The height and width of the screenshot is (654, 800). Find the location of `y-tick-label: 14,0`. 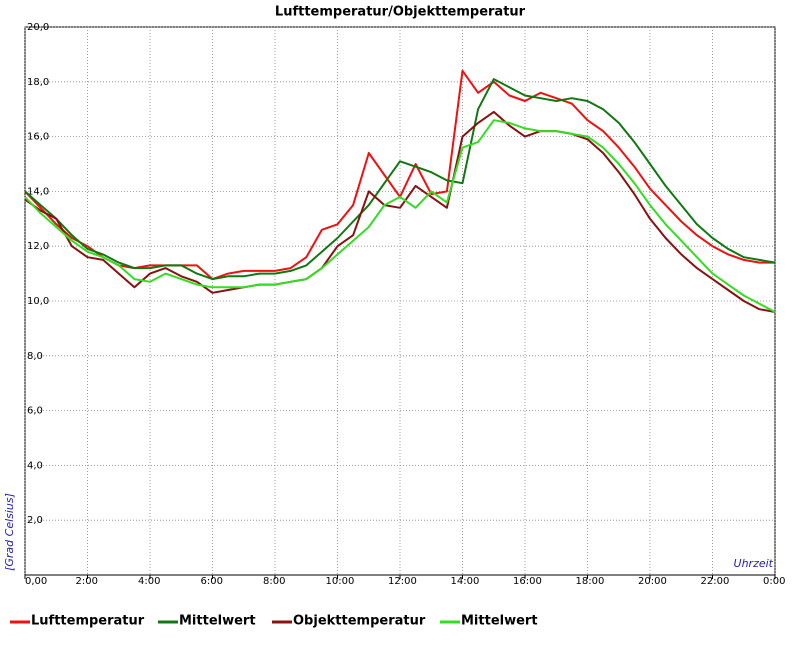

y-tick-label: 14,0 is located at coordinates (38, 191).